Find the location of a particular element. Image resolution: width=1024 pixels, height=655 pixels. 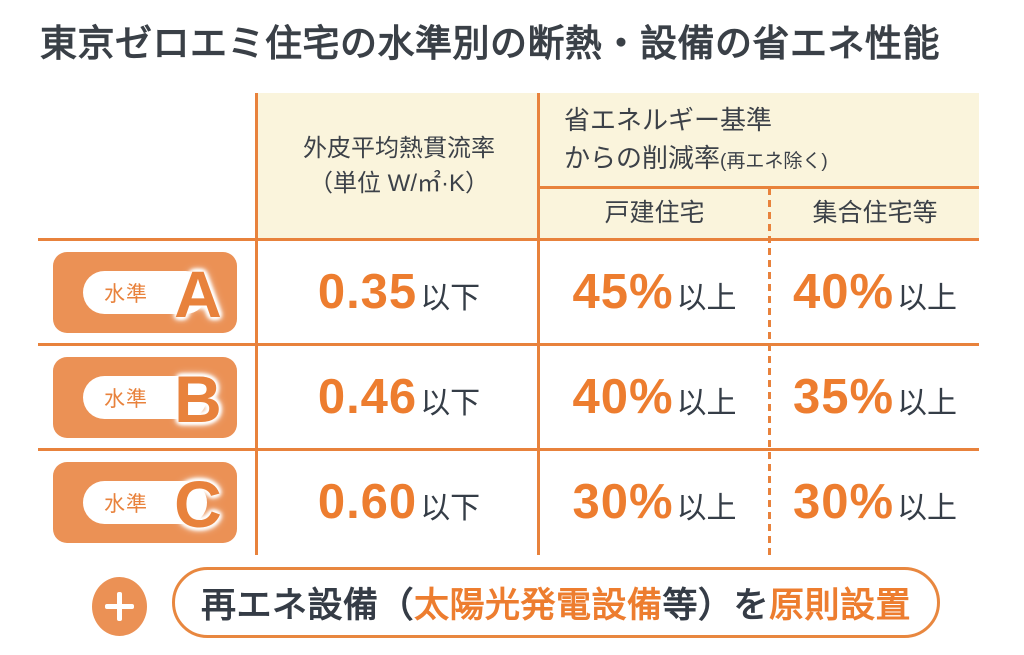

footer-segment: 再エネ設備（ is located at coordinates (307, 605).